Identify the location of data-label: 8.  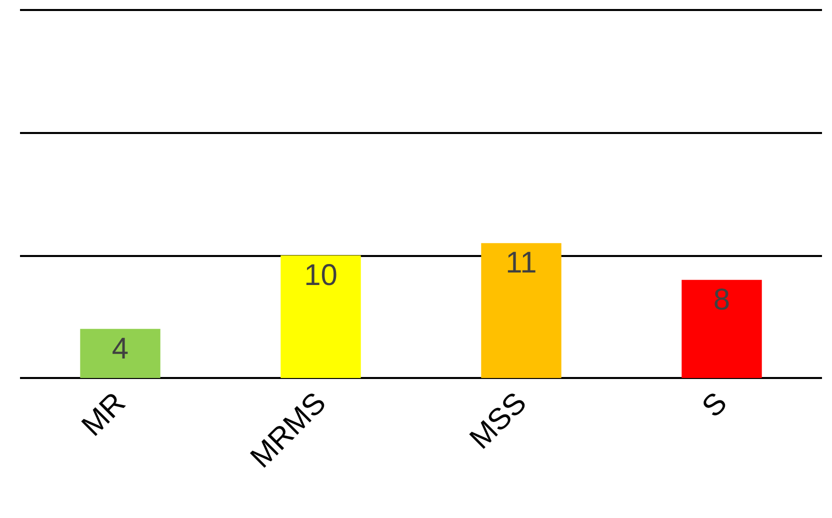
(721, 299).